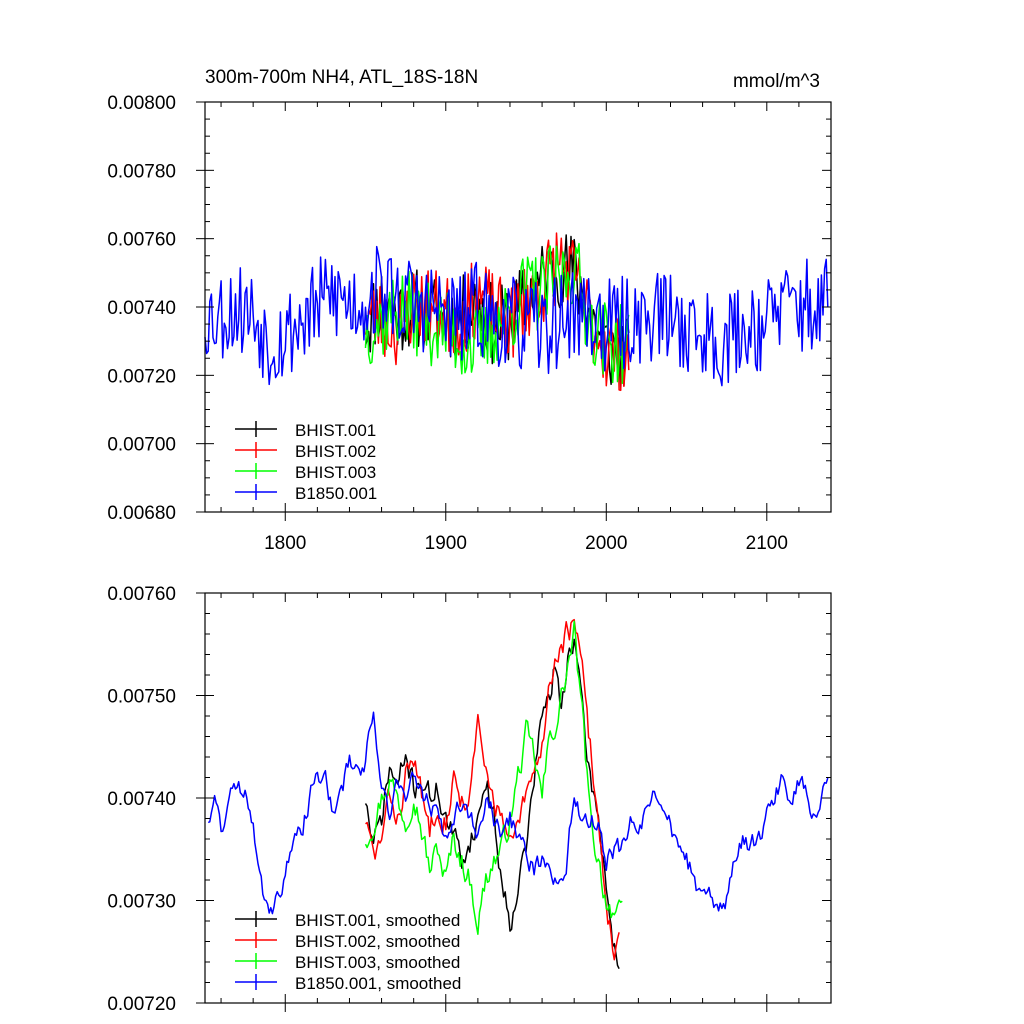 This screenshot has height=1024, width=1024. I want to click on y-tick-label: 0.00700, so click(141, 445).